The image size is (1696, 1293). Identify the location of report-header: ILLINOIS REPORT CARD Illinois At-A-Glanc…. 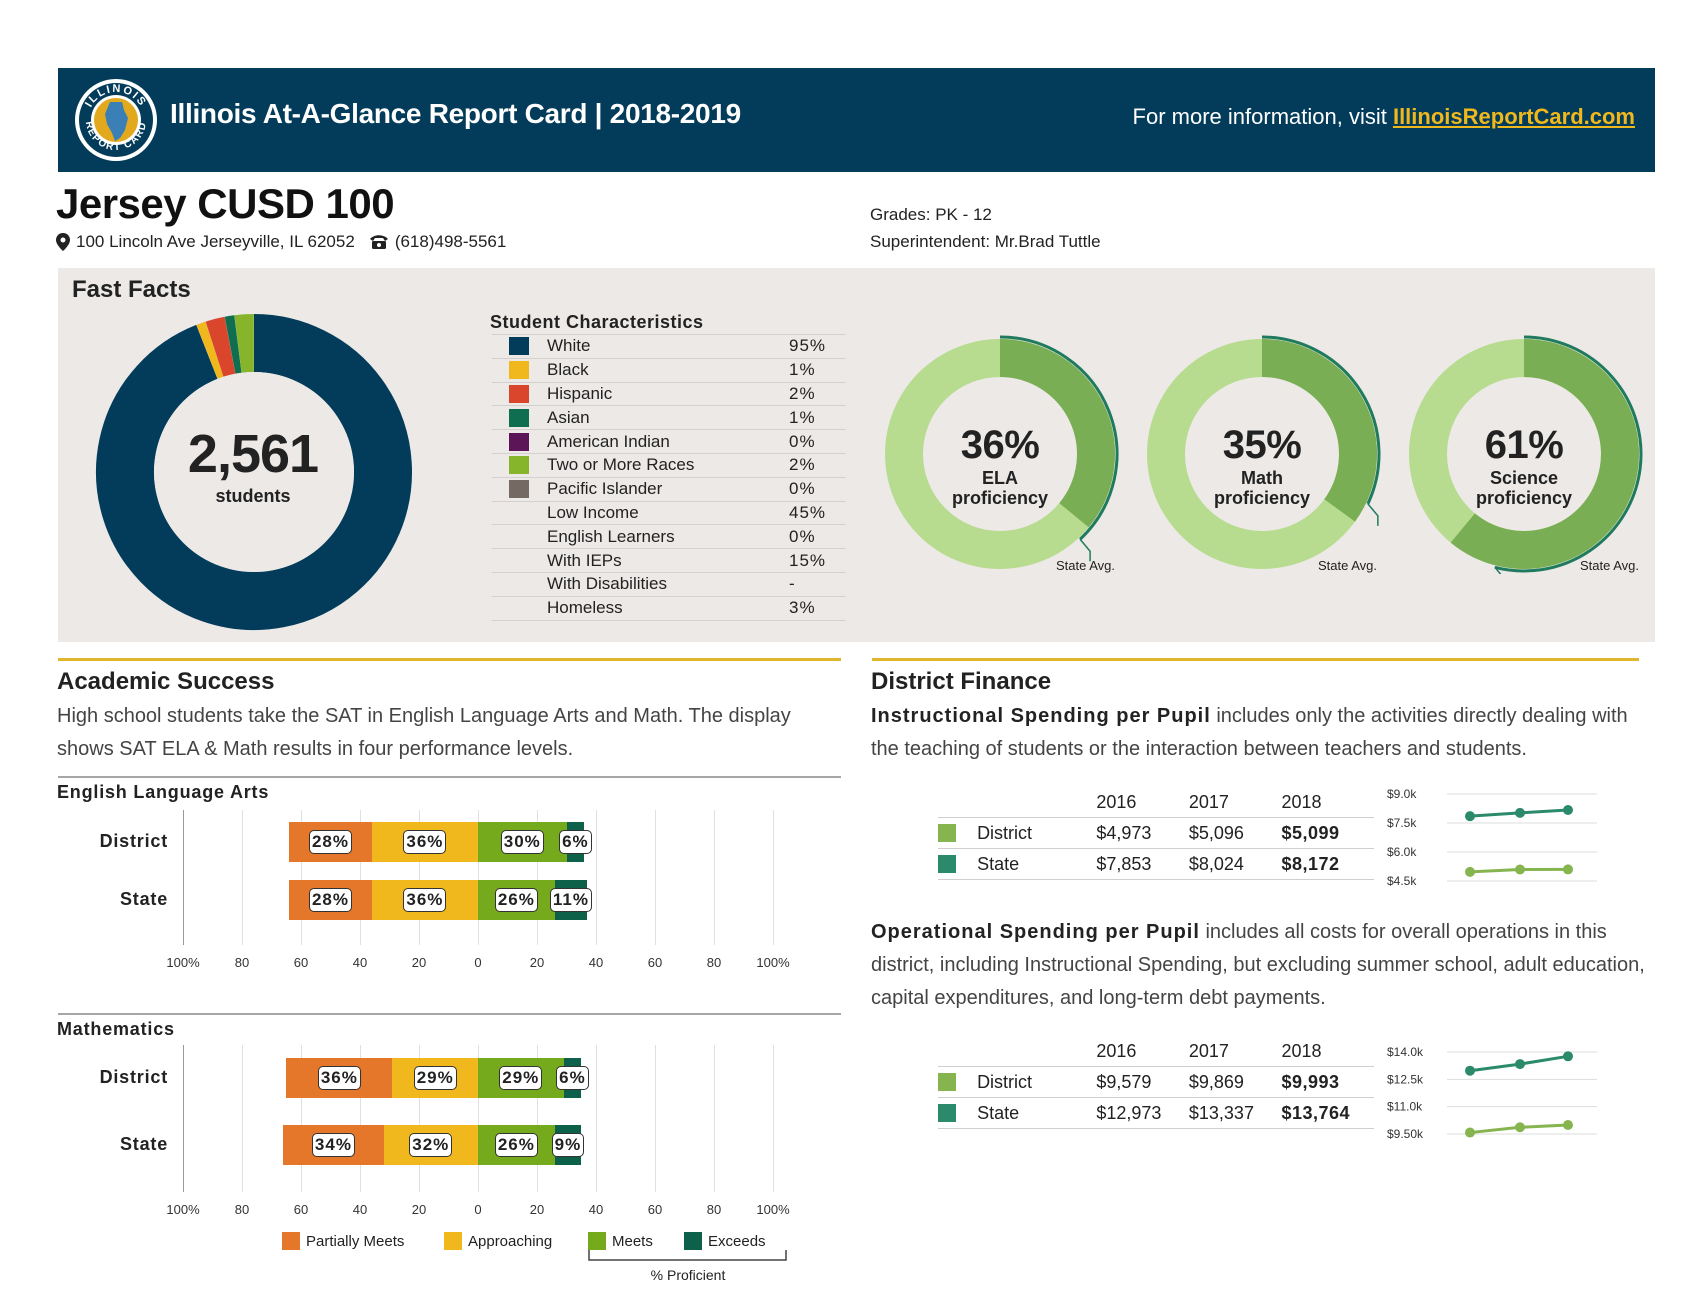
(856, 120).